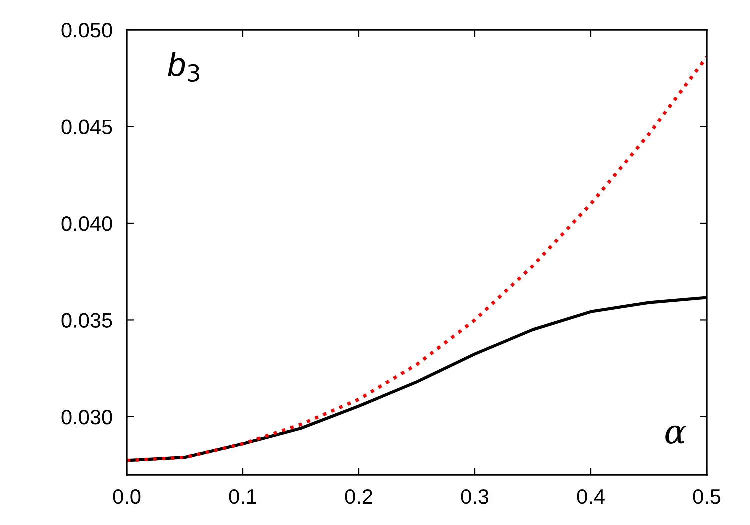 Image resolution: width=750 pixels, height=525 pixels. What do you see at coordinates (127, 496) in the screenshot?
I see `x-tick-label: 0.0` at bounding box center [127, 496].